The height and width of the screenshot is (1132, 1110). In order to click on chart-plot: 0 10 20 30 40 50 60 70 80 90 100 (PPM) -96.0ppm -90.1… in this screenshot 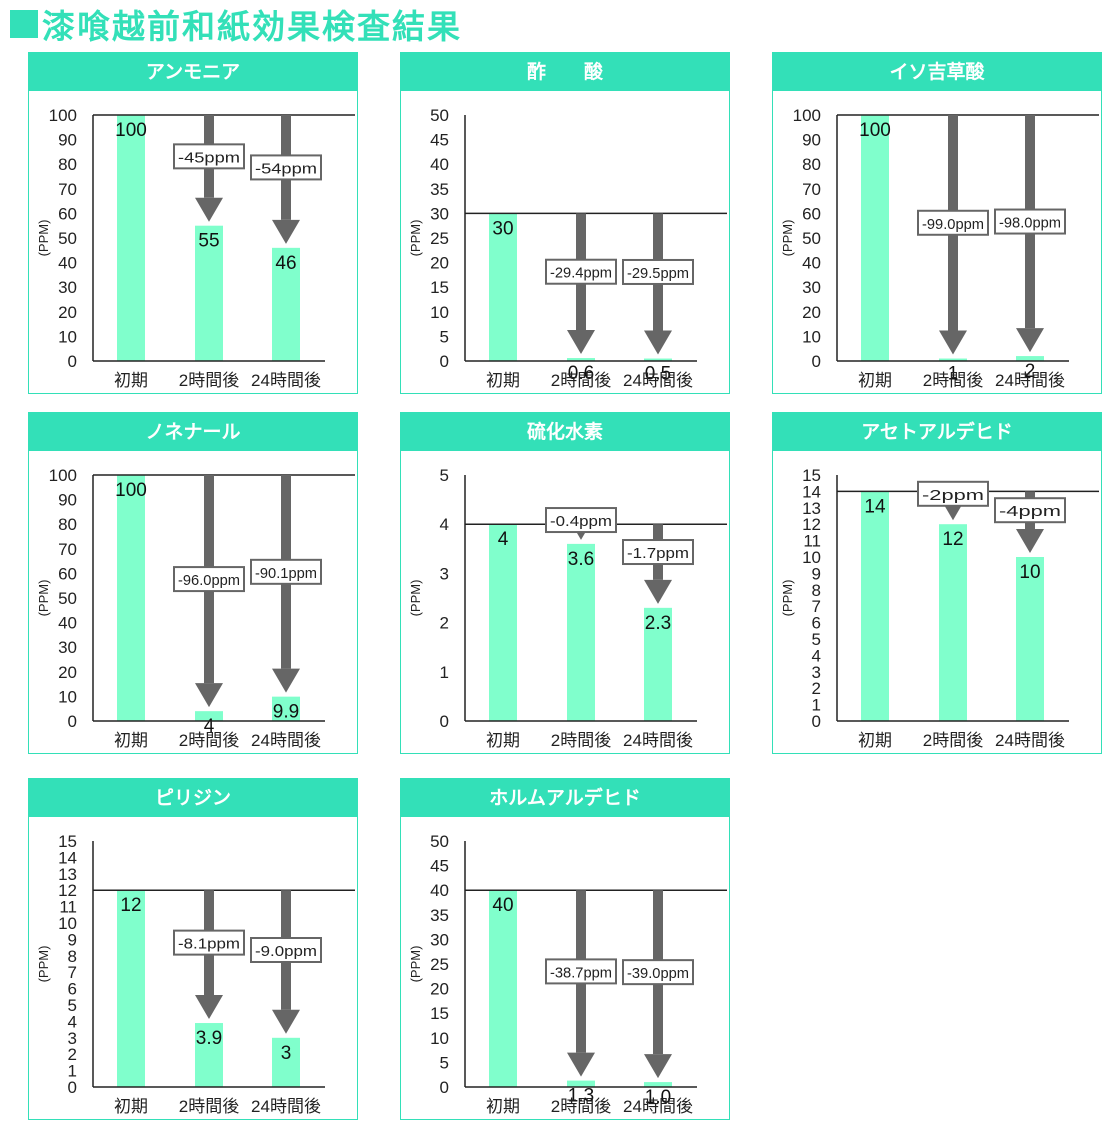, I will do `click(195, 608)`.